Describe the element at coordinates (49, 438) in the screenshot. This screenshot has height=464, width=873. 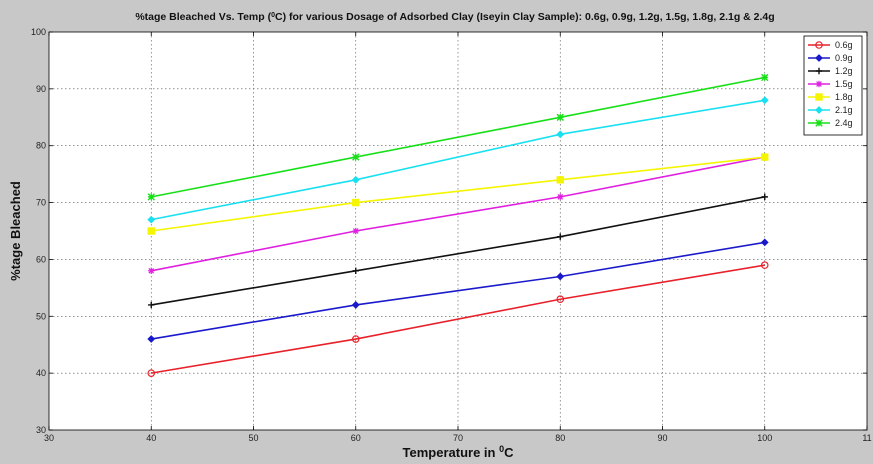
I see `x-tick-label: 30` at that location.